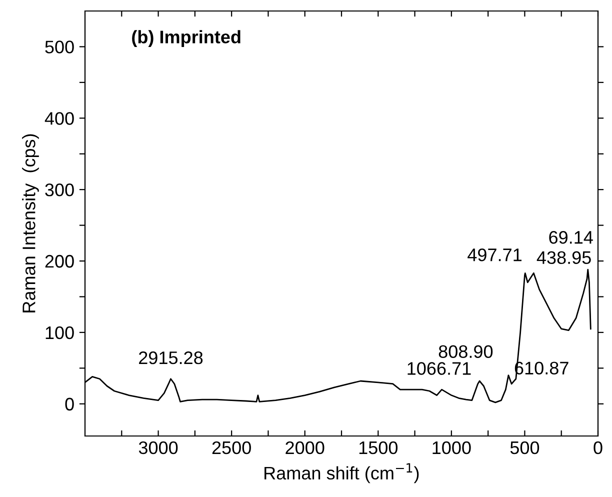 This screenshot has width=612, height=497. What do you see at coordinates (341, 473) in the screenshot?
I see `x-axis-title: Raman shift (cm$^{−1}$)` at bounding box center [341, 473].